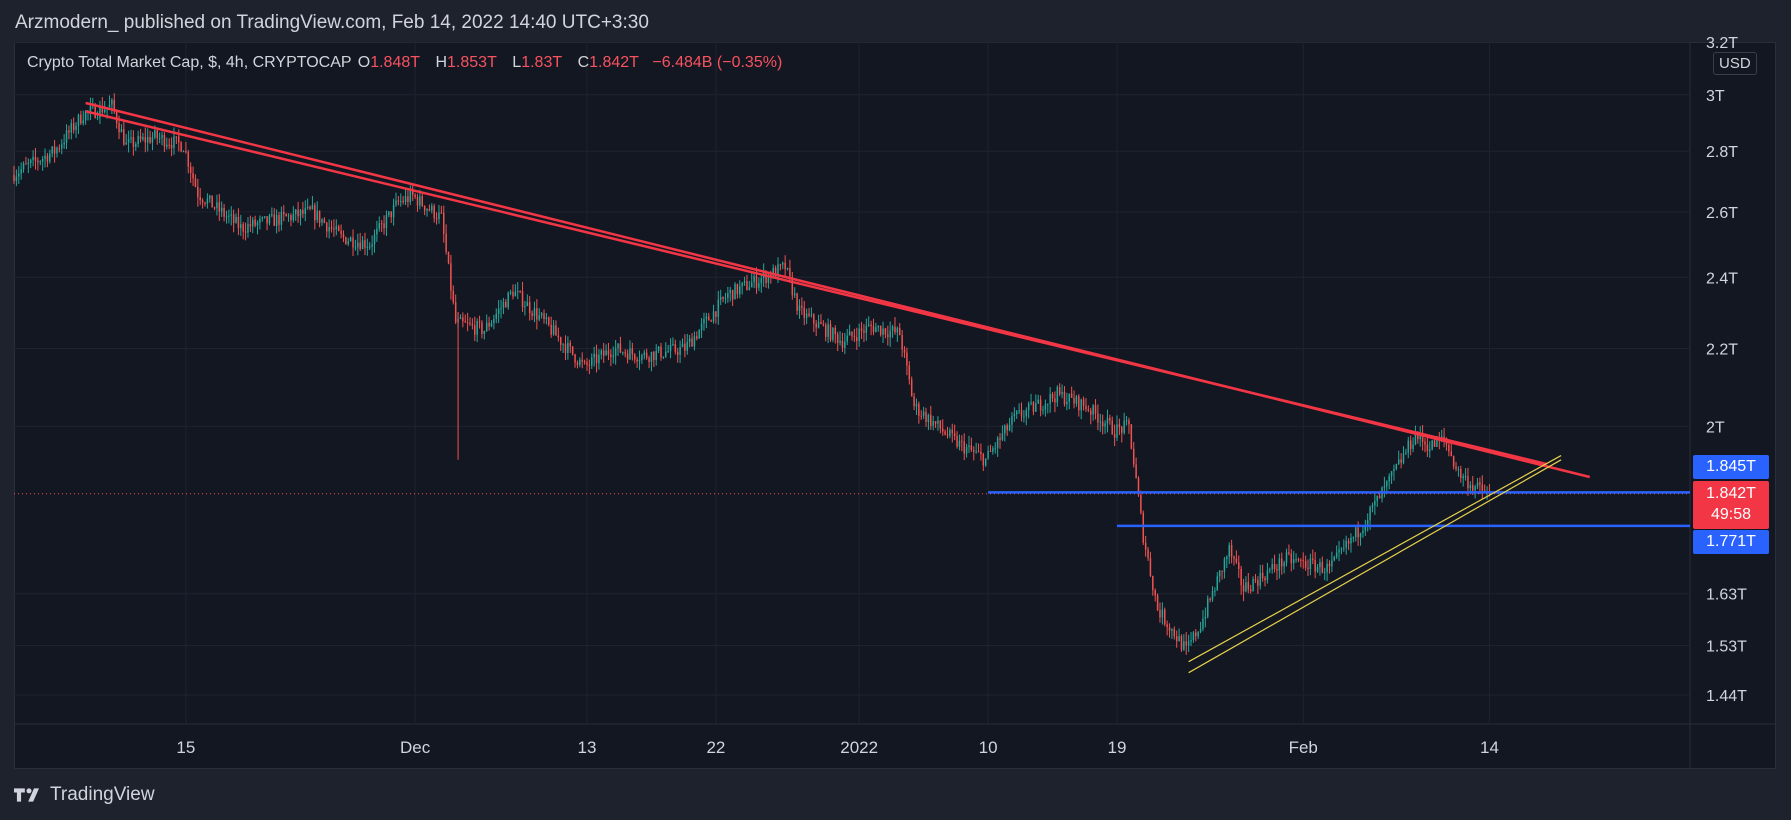 The height and width of the screenshot is (820, 1791). I want to click on lower-level-tag: 1.771T, so click(1731, 542).